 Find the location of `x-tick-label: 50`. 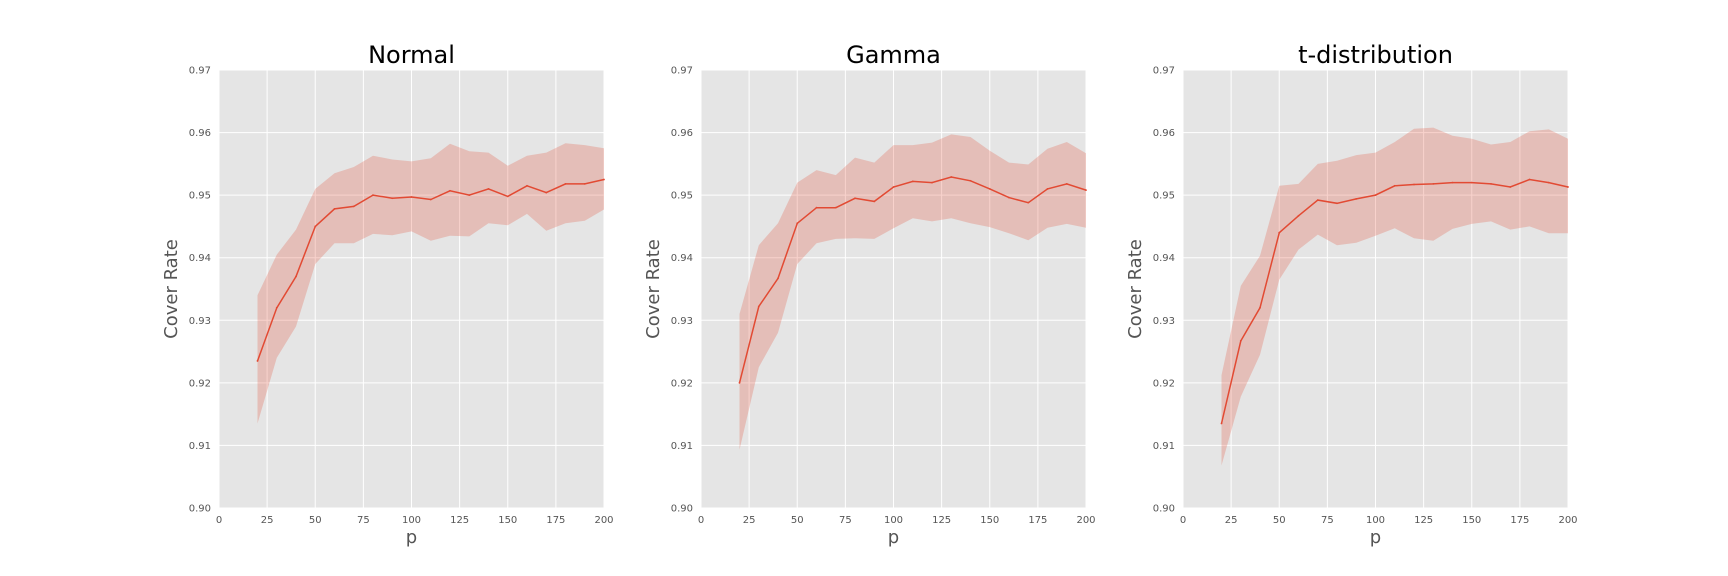

x-tick-label: 50 is located at coordinates (315, 520).